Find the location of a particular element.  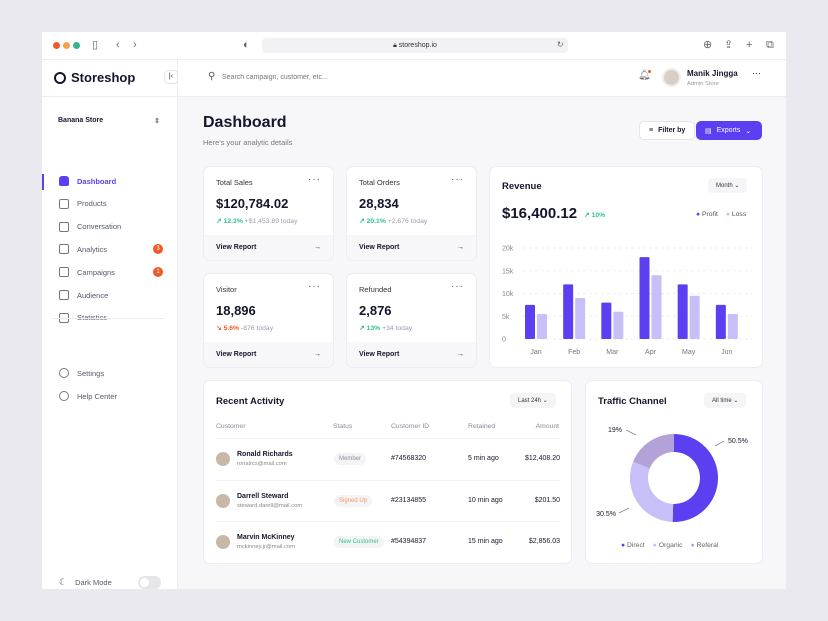

legend-label: Direct is located at coordinates (636, 545).